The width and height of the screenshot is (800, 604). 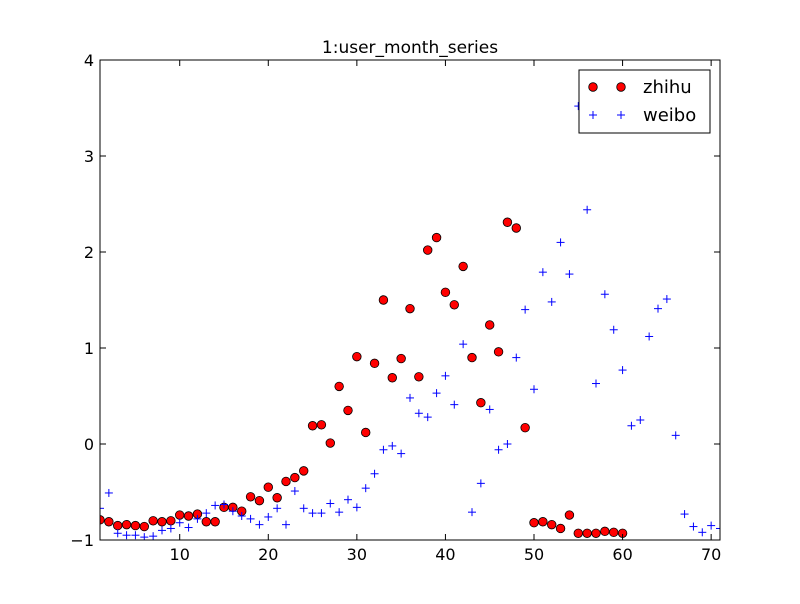 I want to click on y-tick-label: −1, so click(x=82, y=540).